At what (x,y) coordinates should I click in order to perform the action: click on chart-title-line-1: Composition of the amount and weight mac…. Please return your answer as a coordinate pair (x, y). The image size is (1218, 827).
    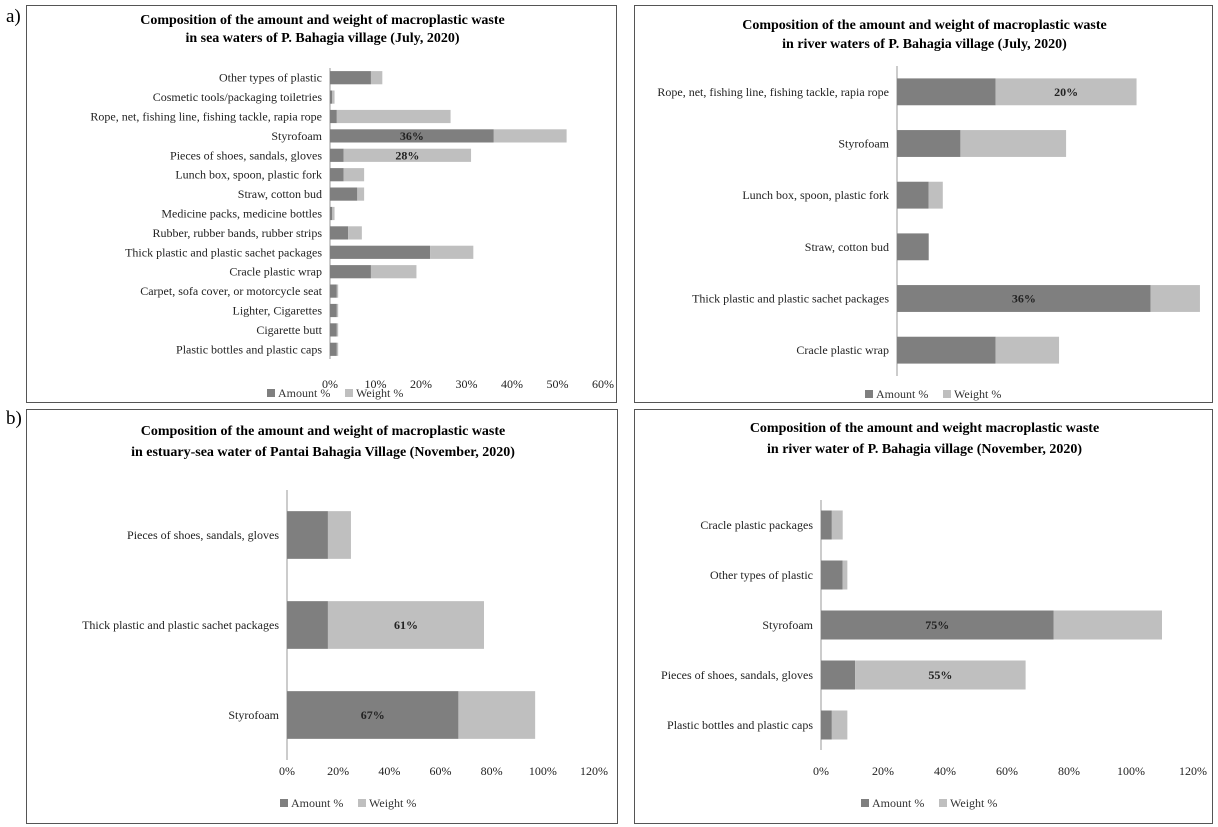
    Looking at the image, I should click on (924, 428).